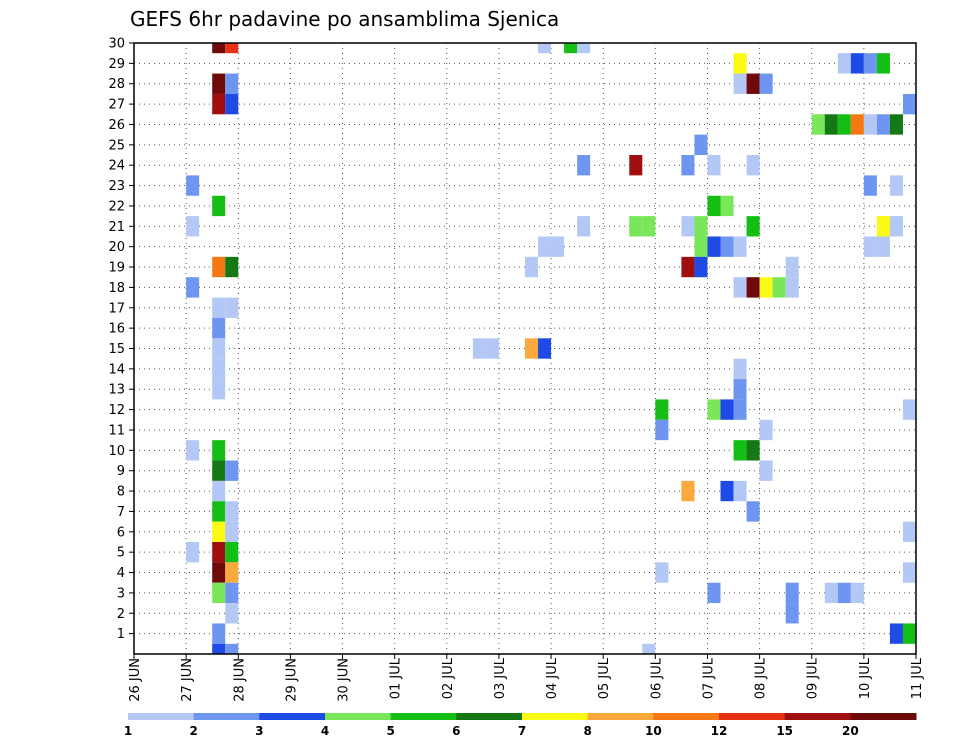 The height and width of the screenshot is (742, 960). What do you see at coordinates (116, 64) in the screenshot?
I see `y-tick-label: 29` at bounding box center [116, 64].